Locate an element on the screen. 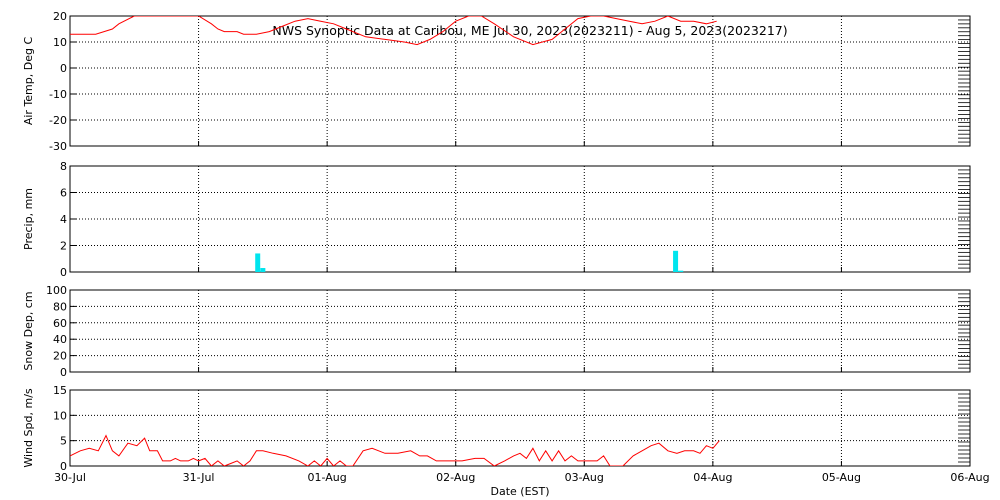 This screenshot has width=1000, height=500. y-tick-label: 5 is located at coordinates (63, 441).